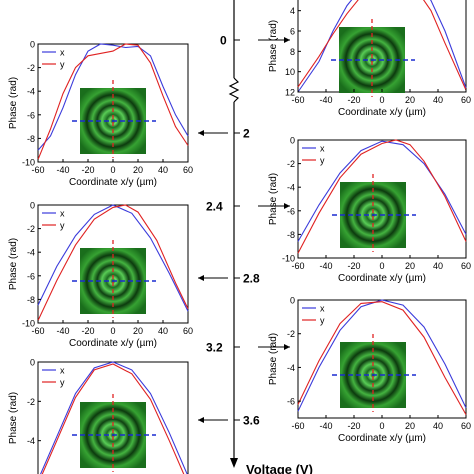 This screenshot has width=474, height=474. Describe the element at coordinates (214, 207) in the screenshot. I see `voltage-label: 2.4` at that location.